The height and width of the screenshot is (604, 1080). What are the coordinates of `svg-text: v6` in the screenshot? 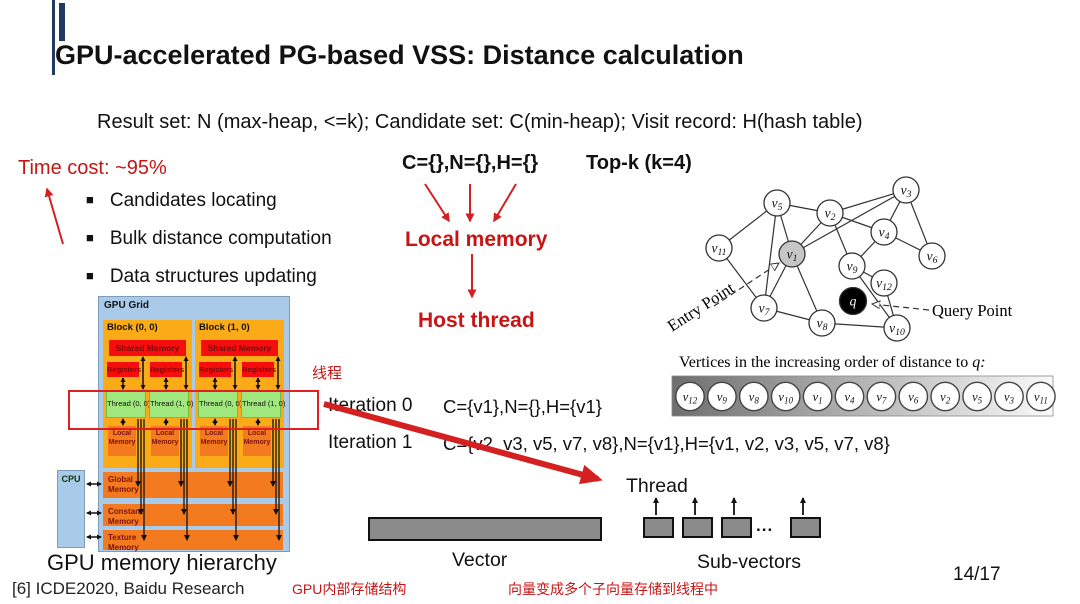 It's located at (913, 398).